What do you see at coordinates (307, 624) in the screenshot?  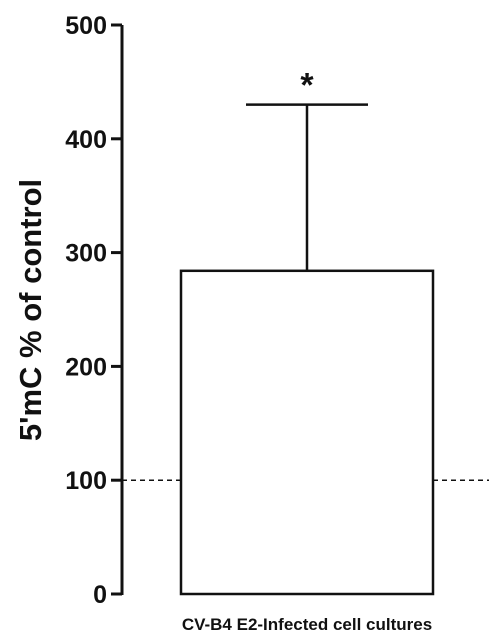 I see `x-category-label: CV-B4 E2-Infected cell cultures` at bounding box center [307, 624].